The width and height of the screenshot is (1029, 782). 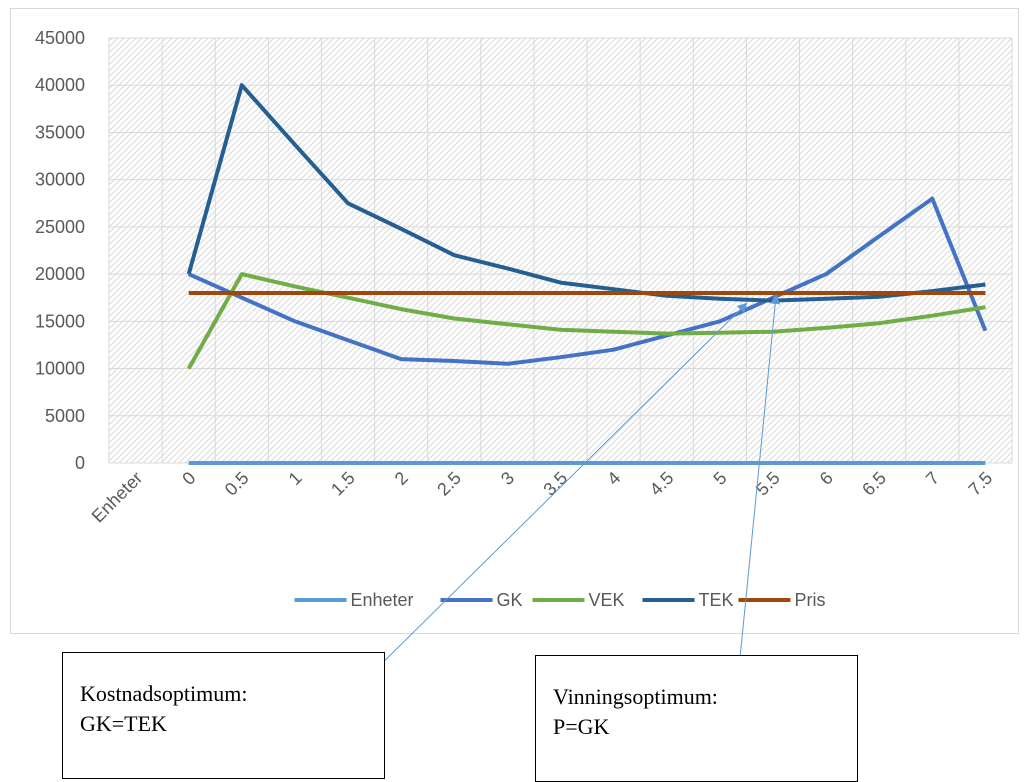 What do you see at coordinates (80, 463) in the screenshot?
I see `y-tick-label: 0` at bounding box center [80, 463].